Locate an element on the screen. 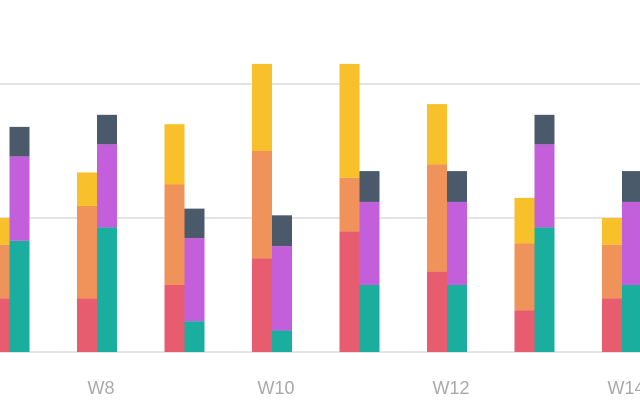 This screenshot has width=640, height=400. x-tick-label: W8 is located at coordinates (101, 388).